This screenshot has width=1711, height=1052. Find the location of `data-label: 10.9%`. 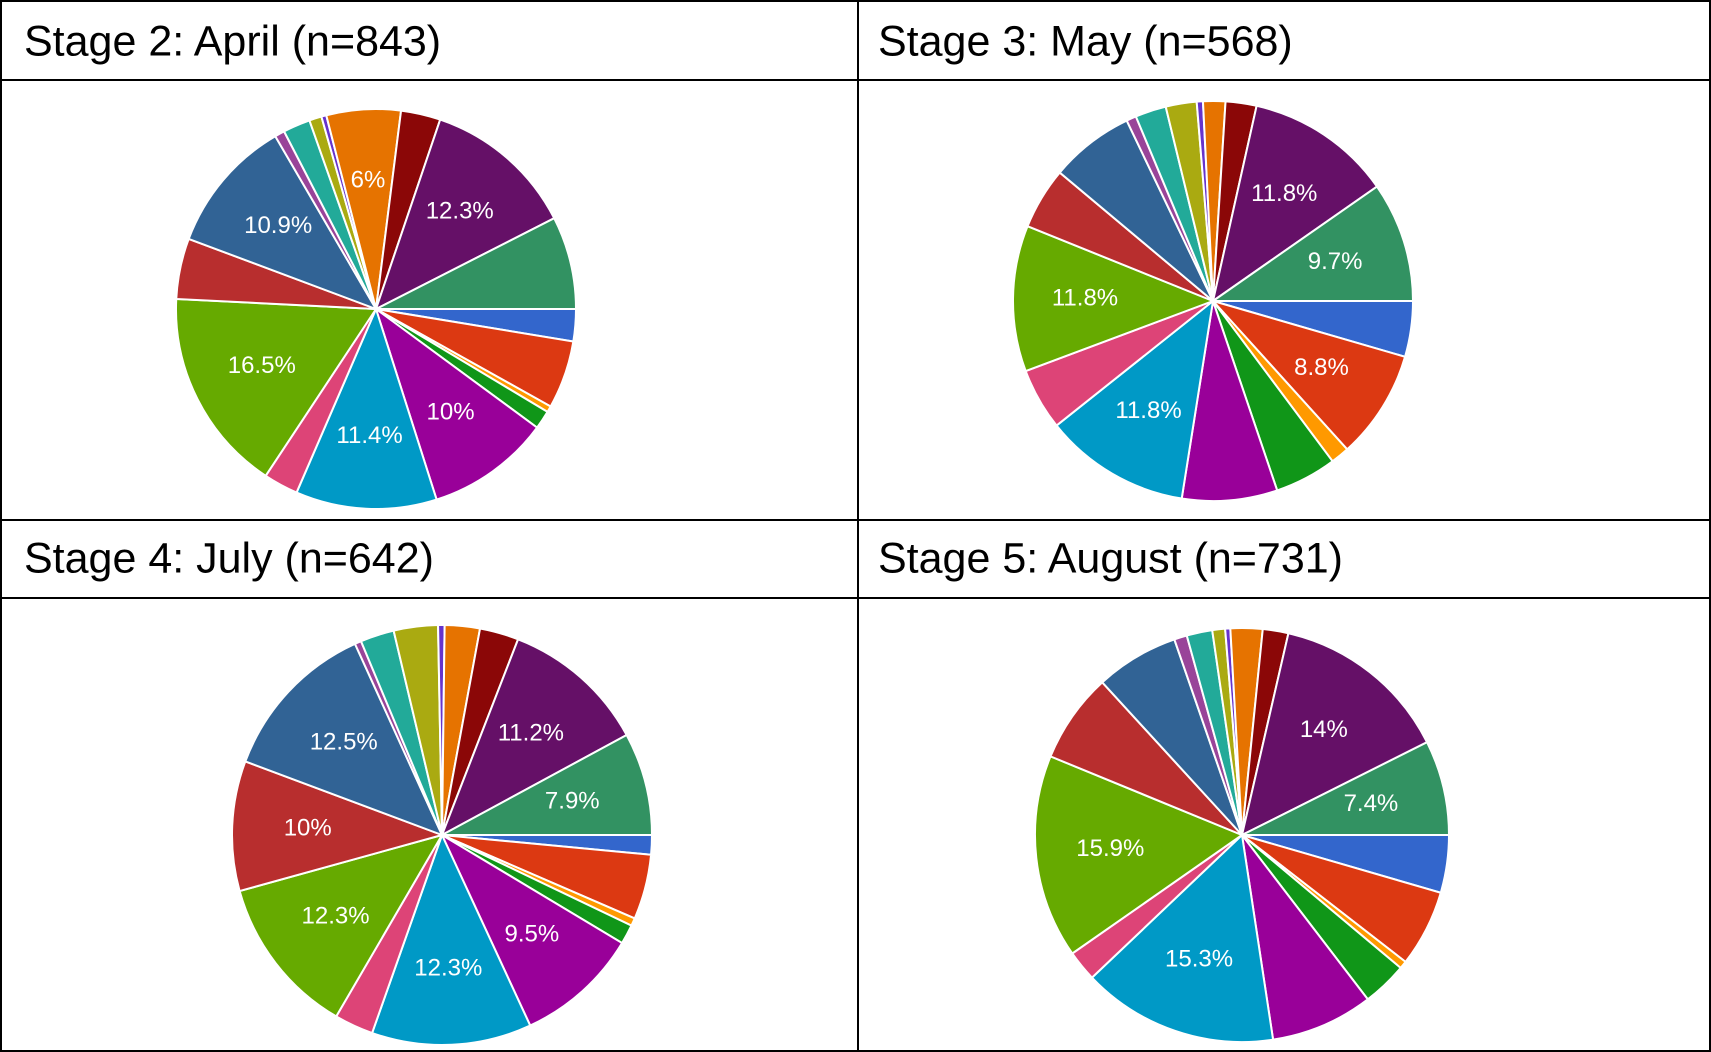

data-label: 10.9% is located at coordinates (278, 225).